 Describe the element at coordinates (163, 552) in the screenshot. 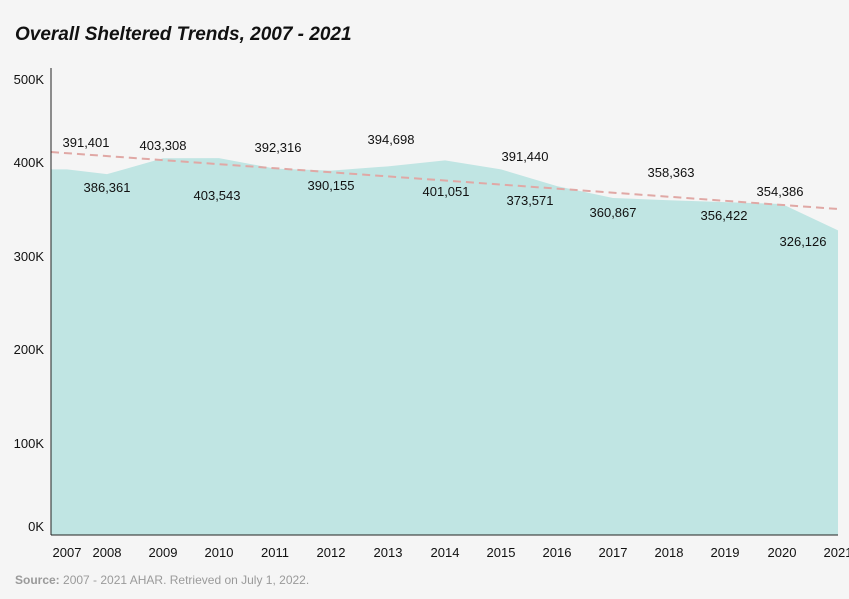

I see `x-tick-label: 2009` at that location.